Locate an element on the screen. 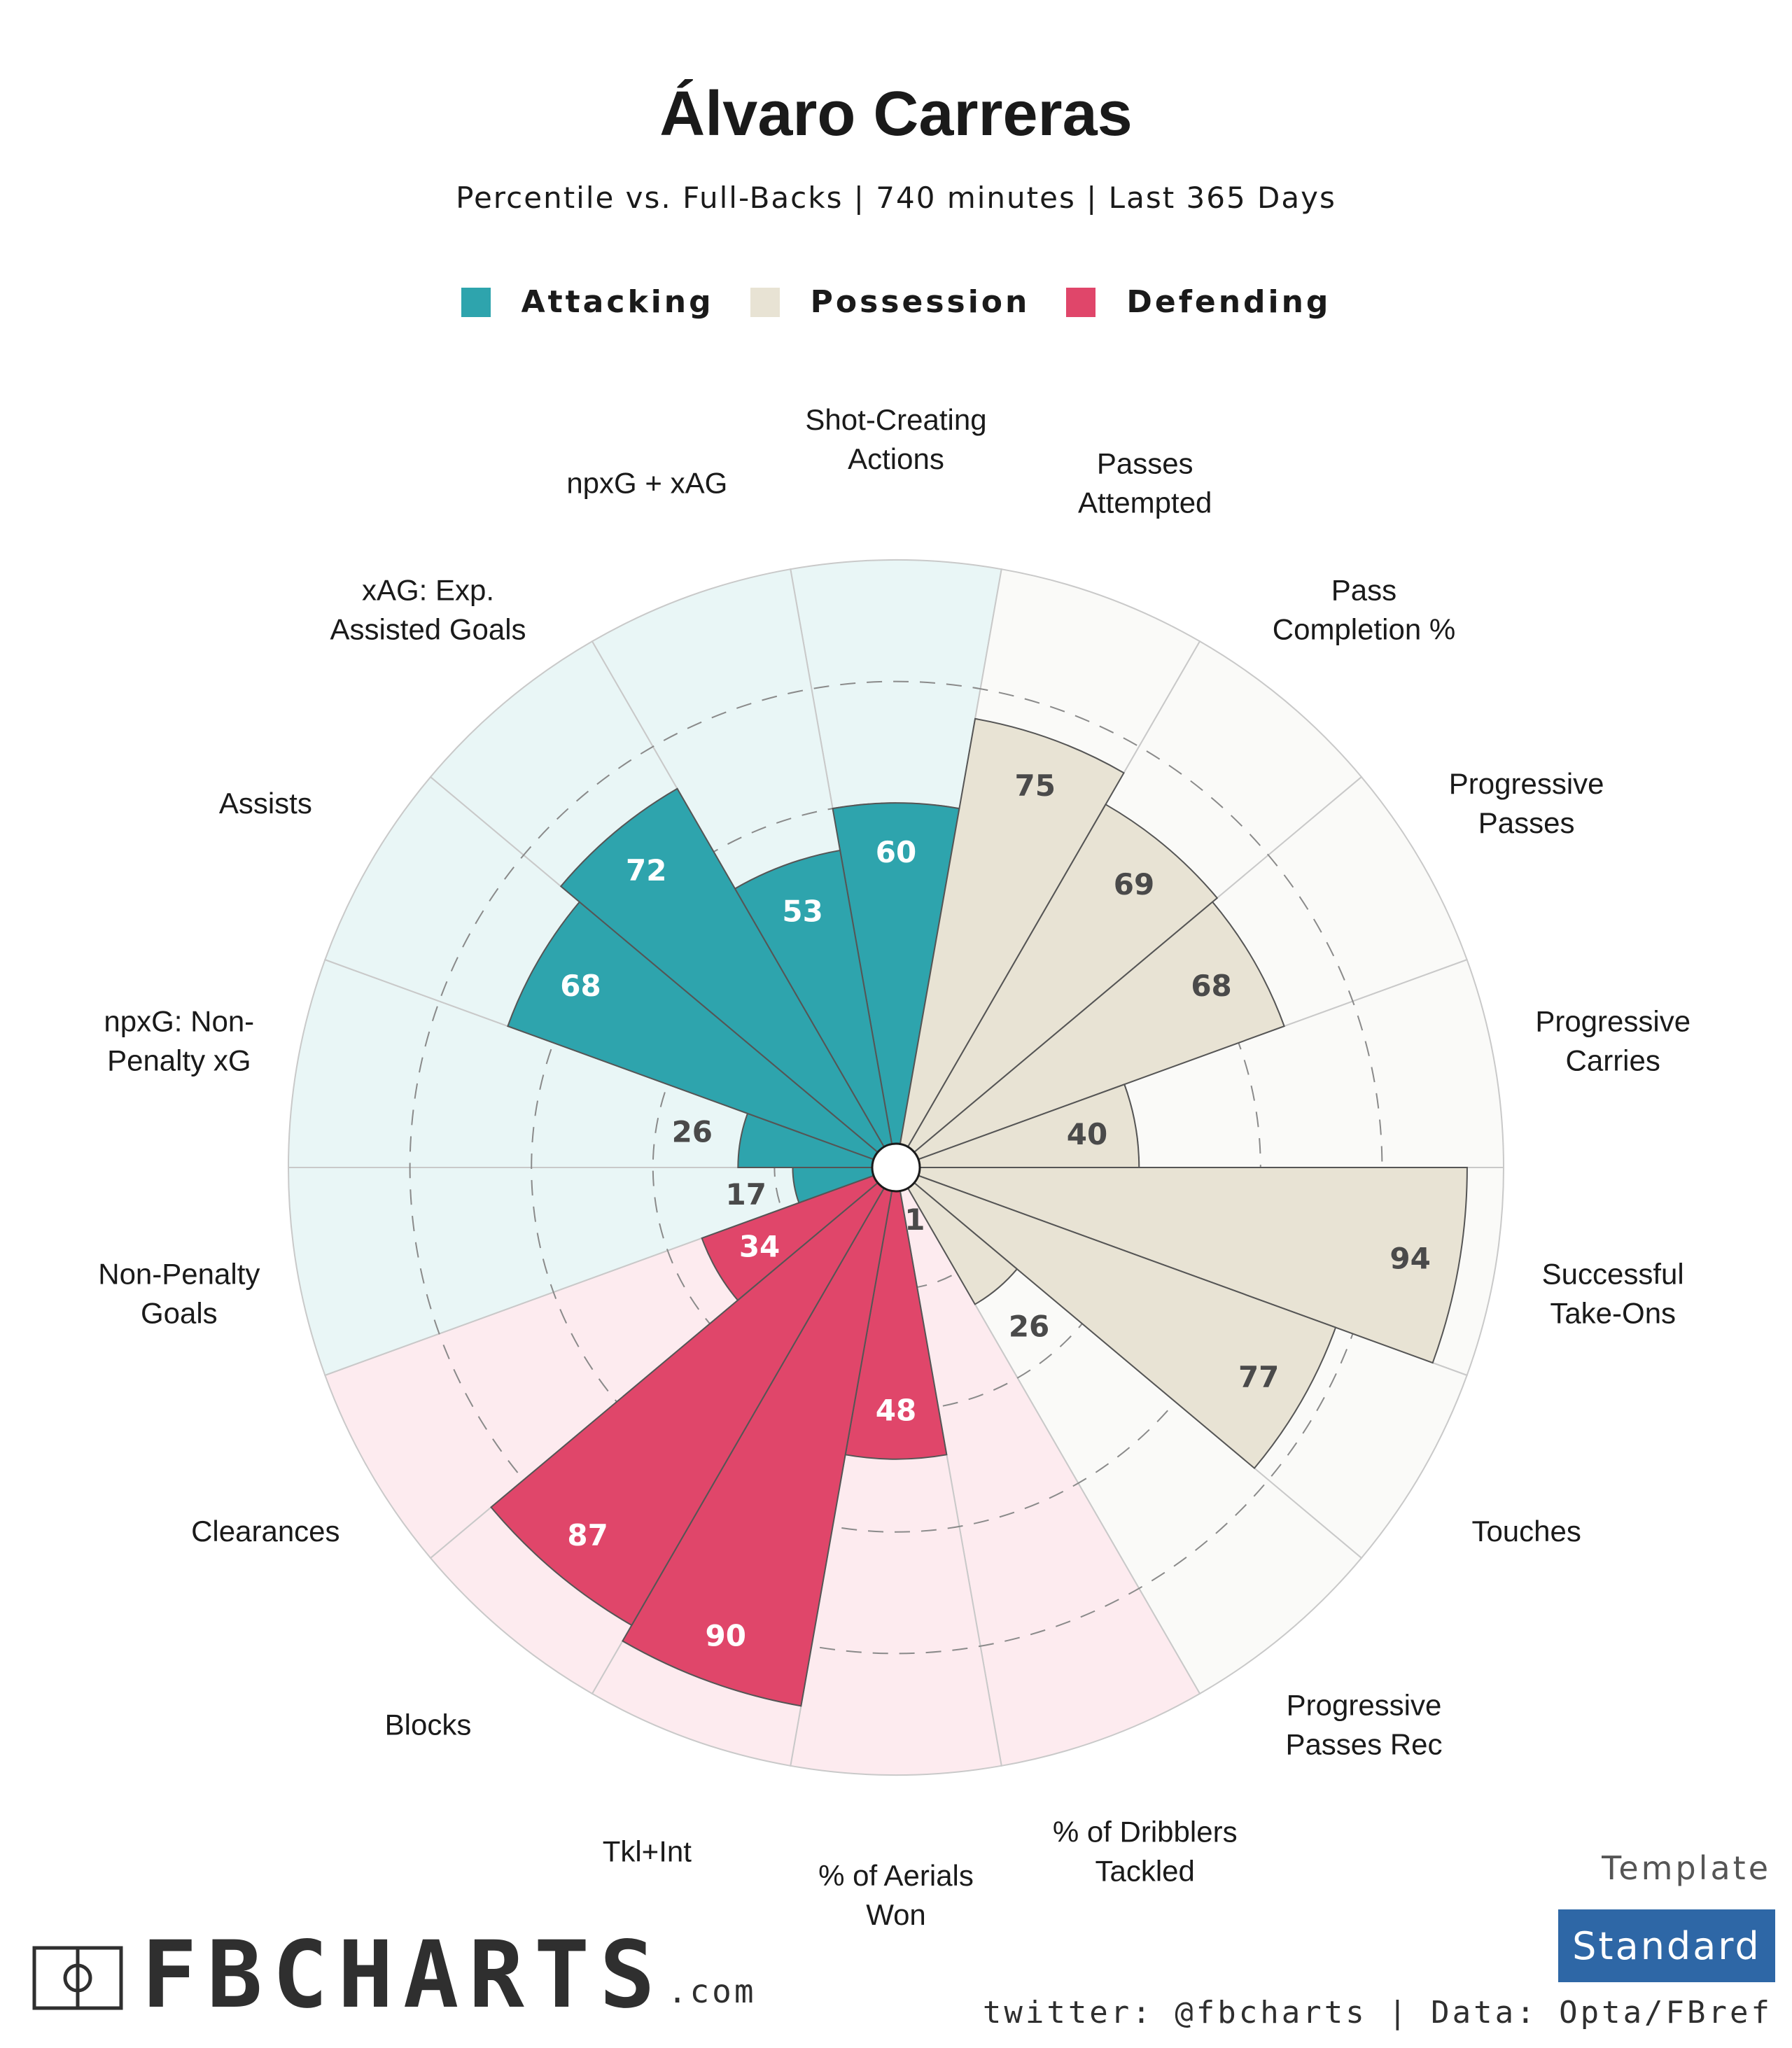  bar-touches is located at coordinates (1116, 1318).